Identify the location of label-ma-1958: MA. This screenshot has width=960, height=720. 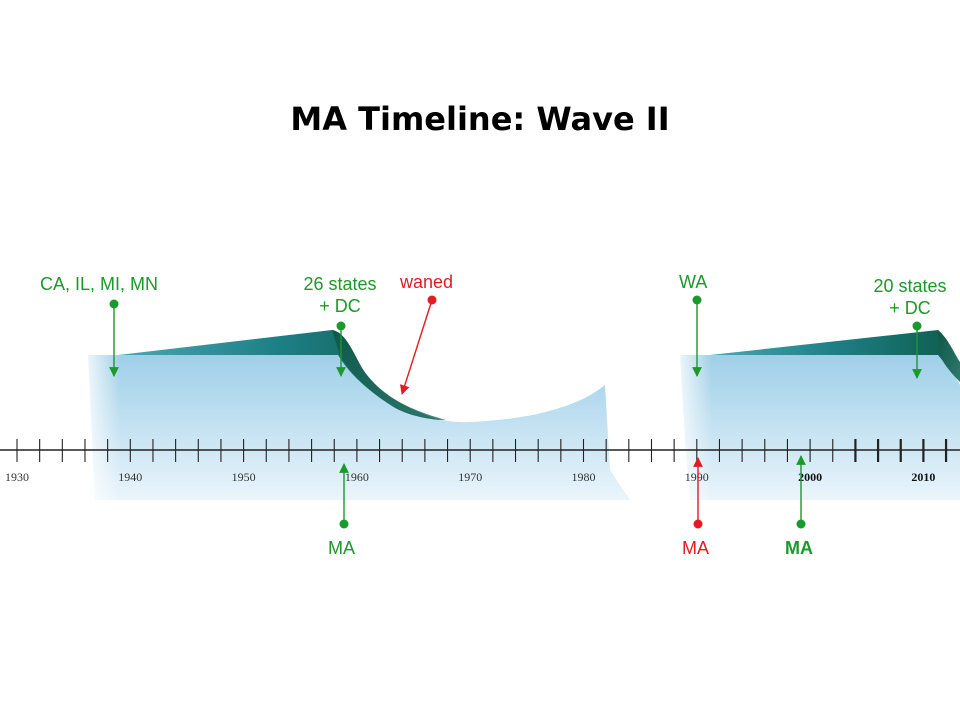
(341, 548).